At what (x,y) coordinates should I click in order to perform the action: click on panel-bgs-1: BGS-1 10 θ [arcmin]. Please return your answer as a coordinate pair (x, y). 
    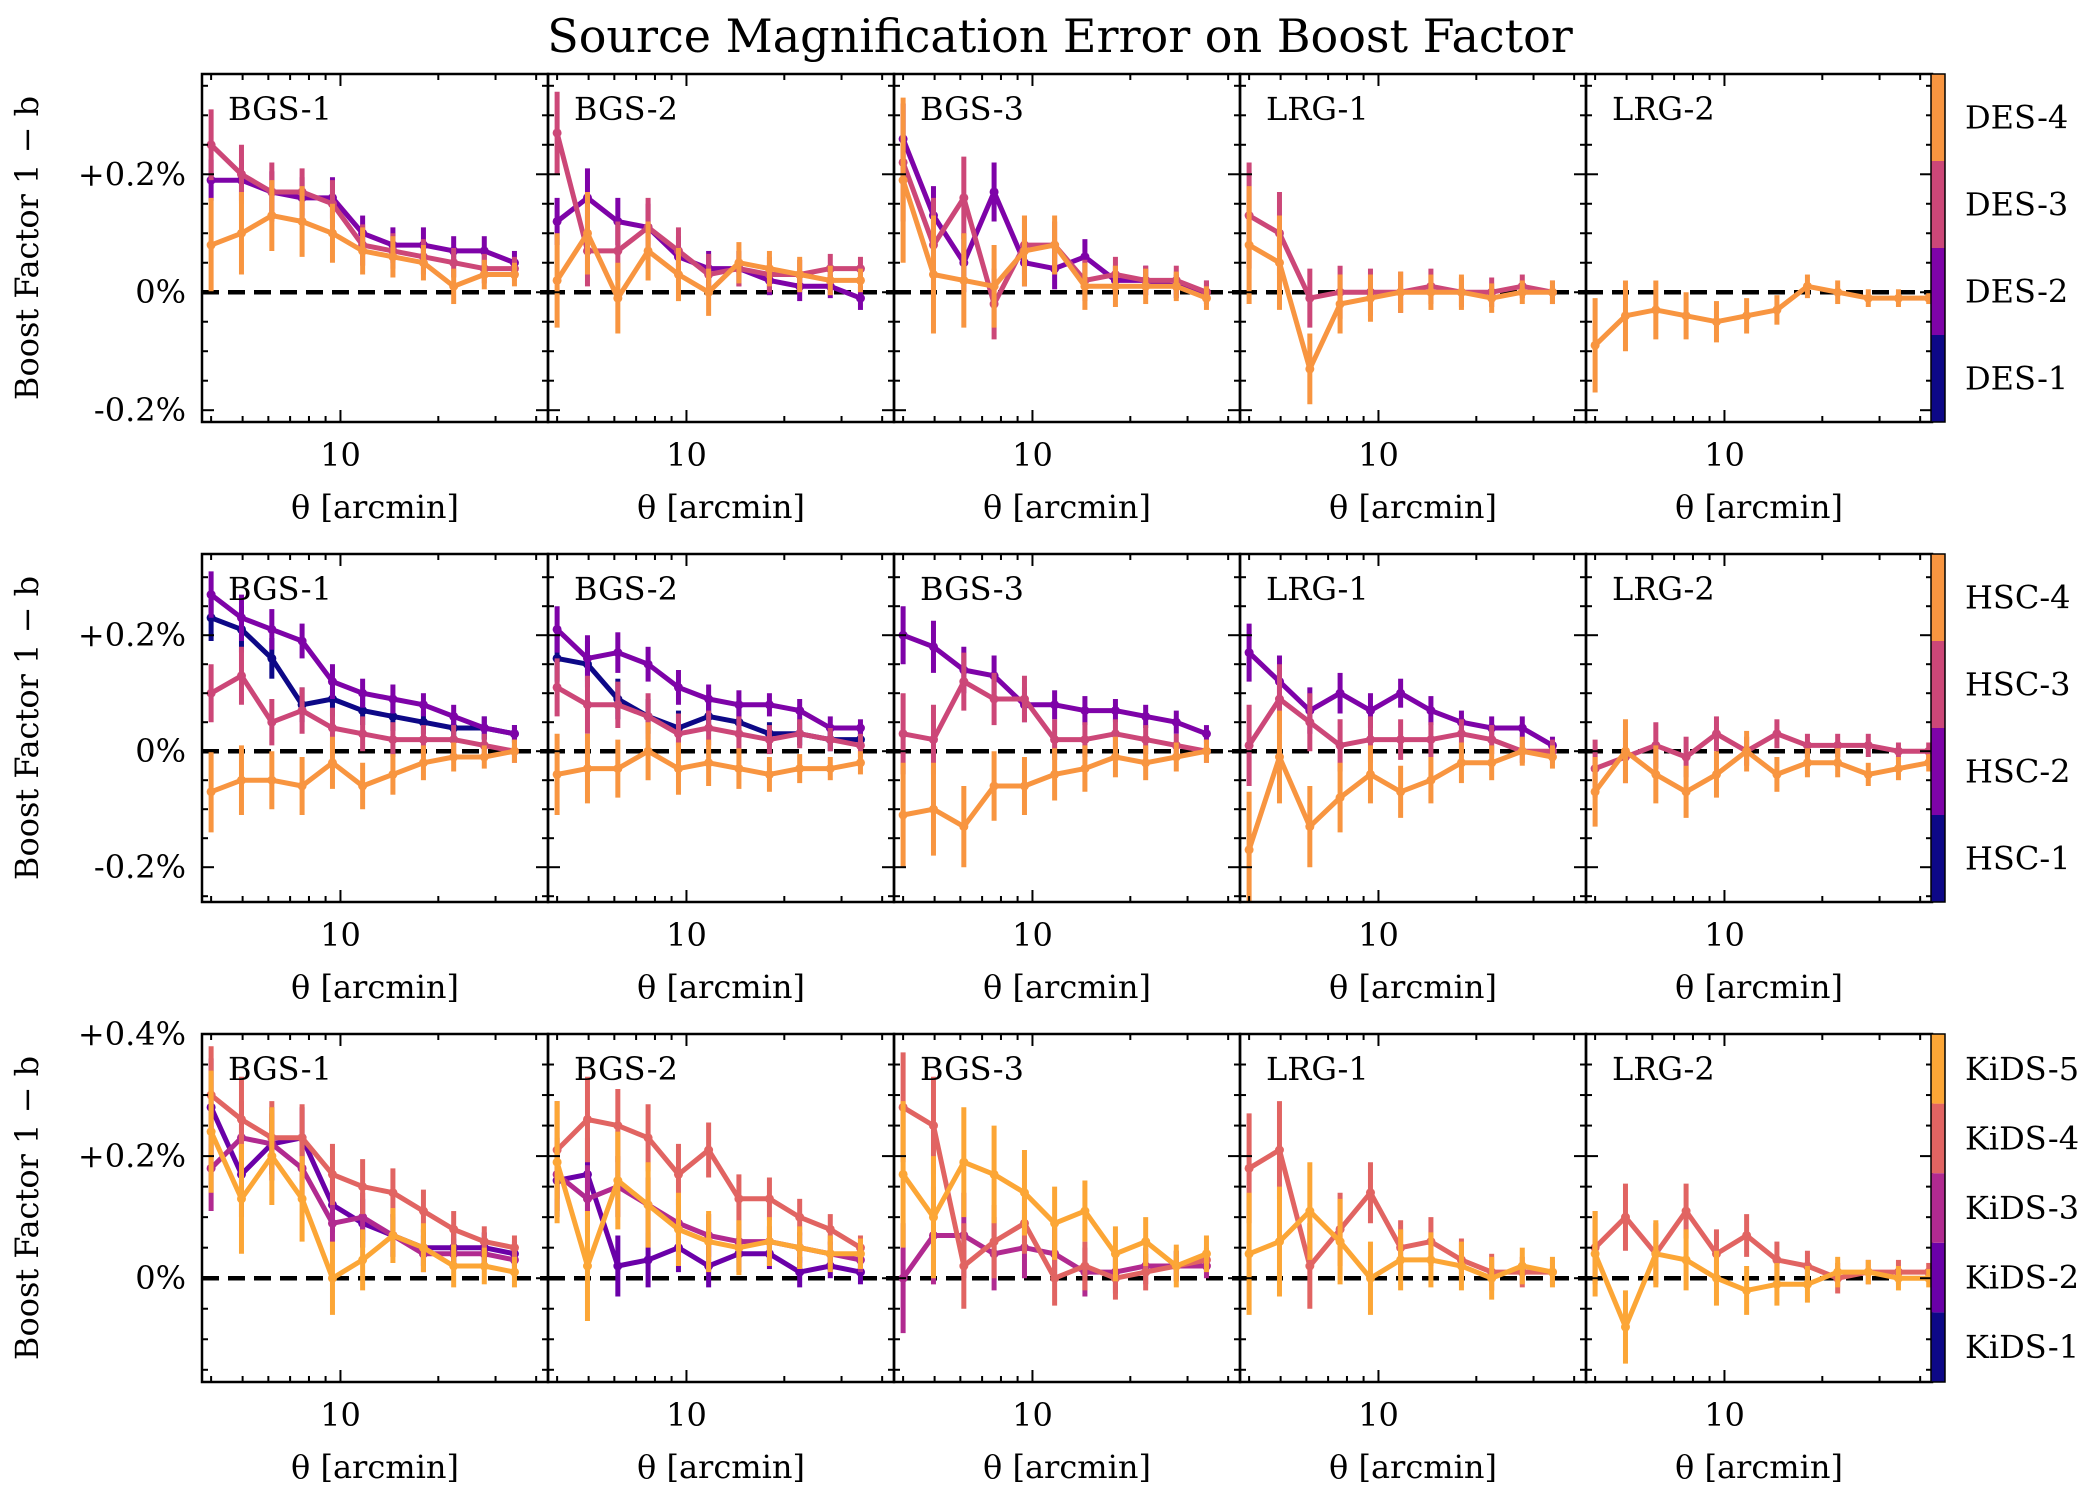
    Looking at the image, I should click on (375, 299).